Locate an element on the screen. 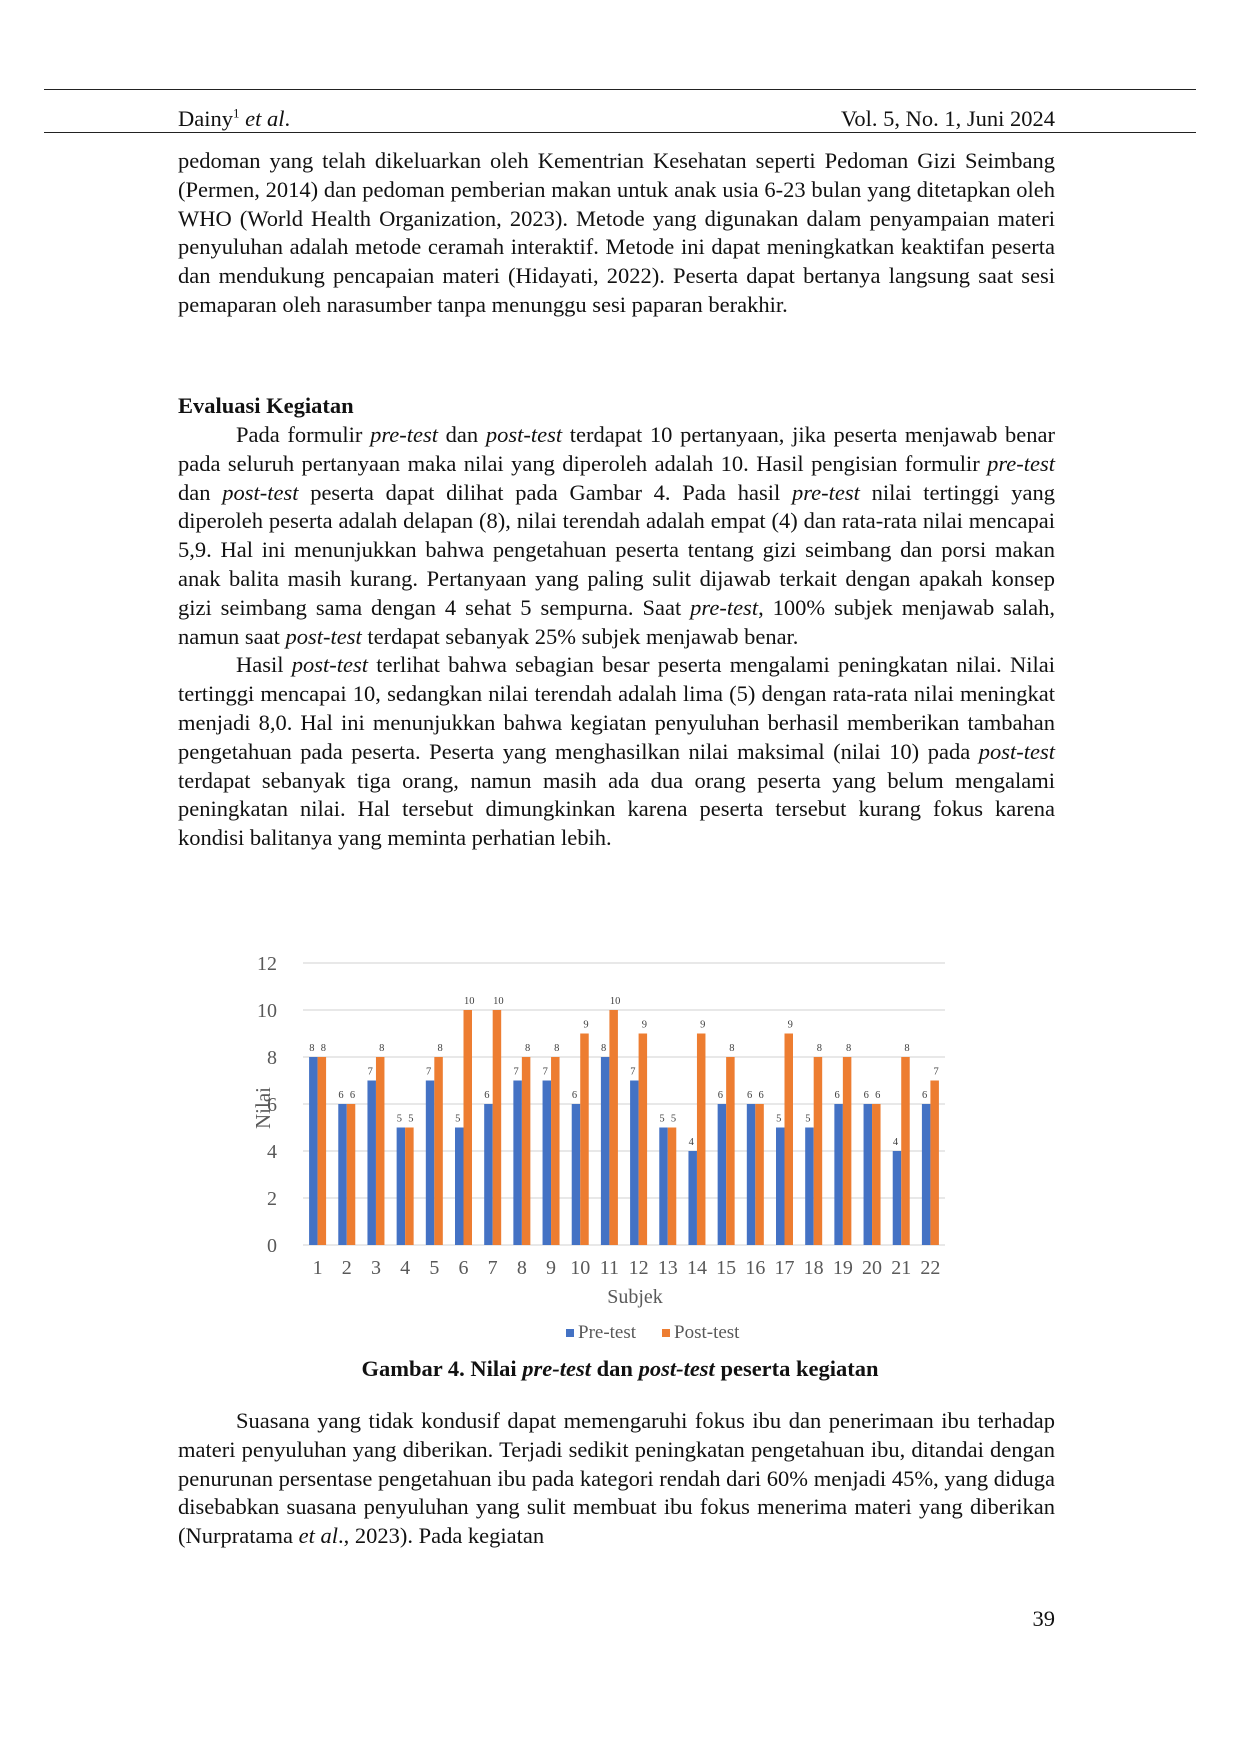 The width and height of the screenshot is (1240, 1754). chart-legend: Pre-test Post-test is located at coordinates (653, 1332).